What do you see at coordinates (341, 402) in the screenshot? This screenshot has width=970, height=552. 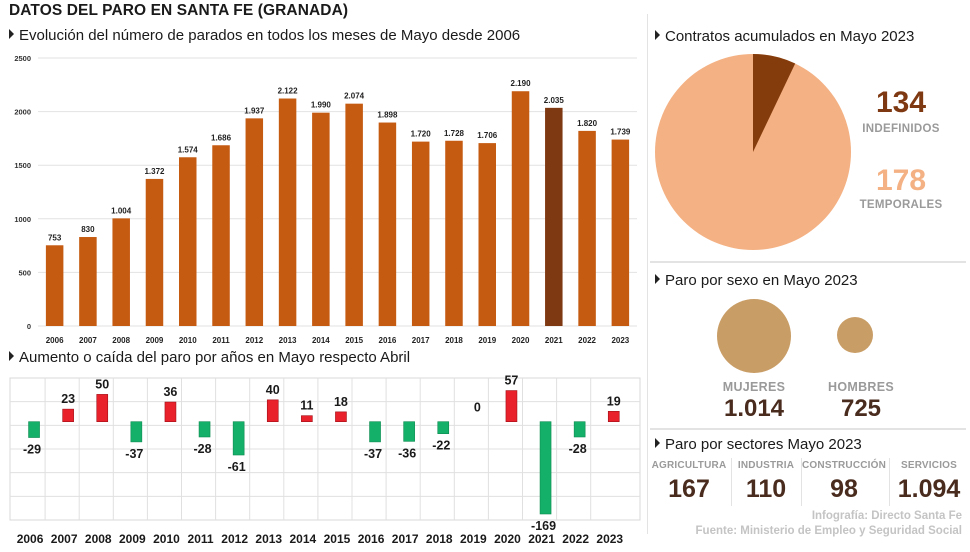 I see `diff-value-label: 18` at bounding box center [341, 402].